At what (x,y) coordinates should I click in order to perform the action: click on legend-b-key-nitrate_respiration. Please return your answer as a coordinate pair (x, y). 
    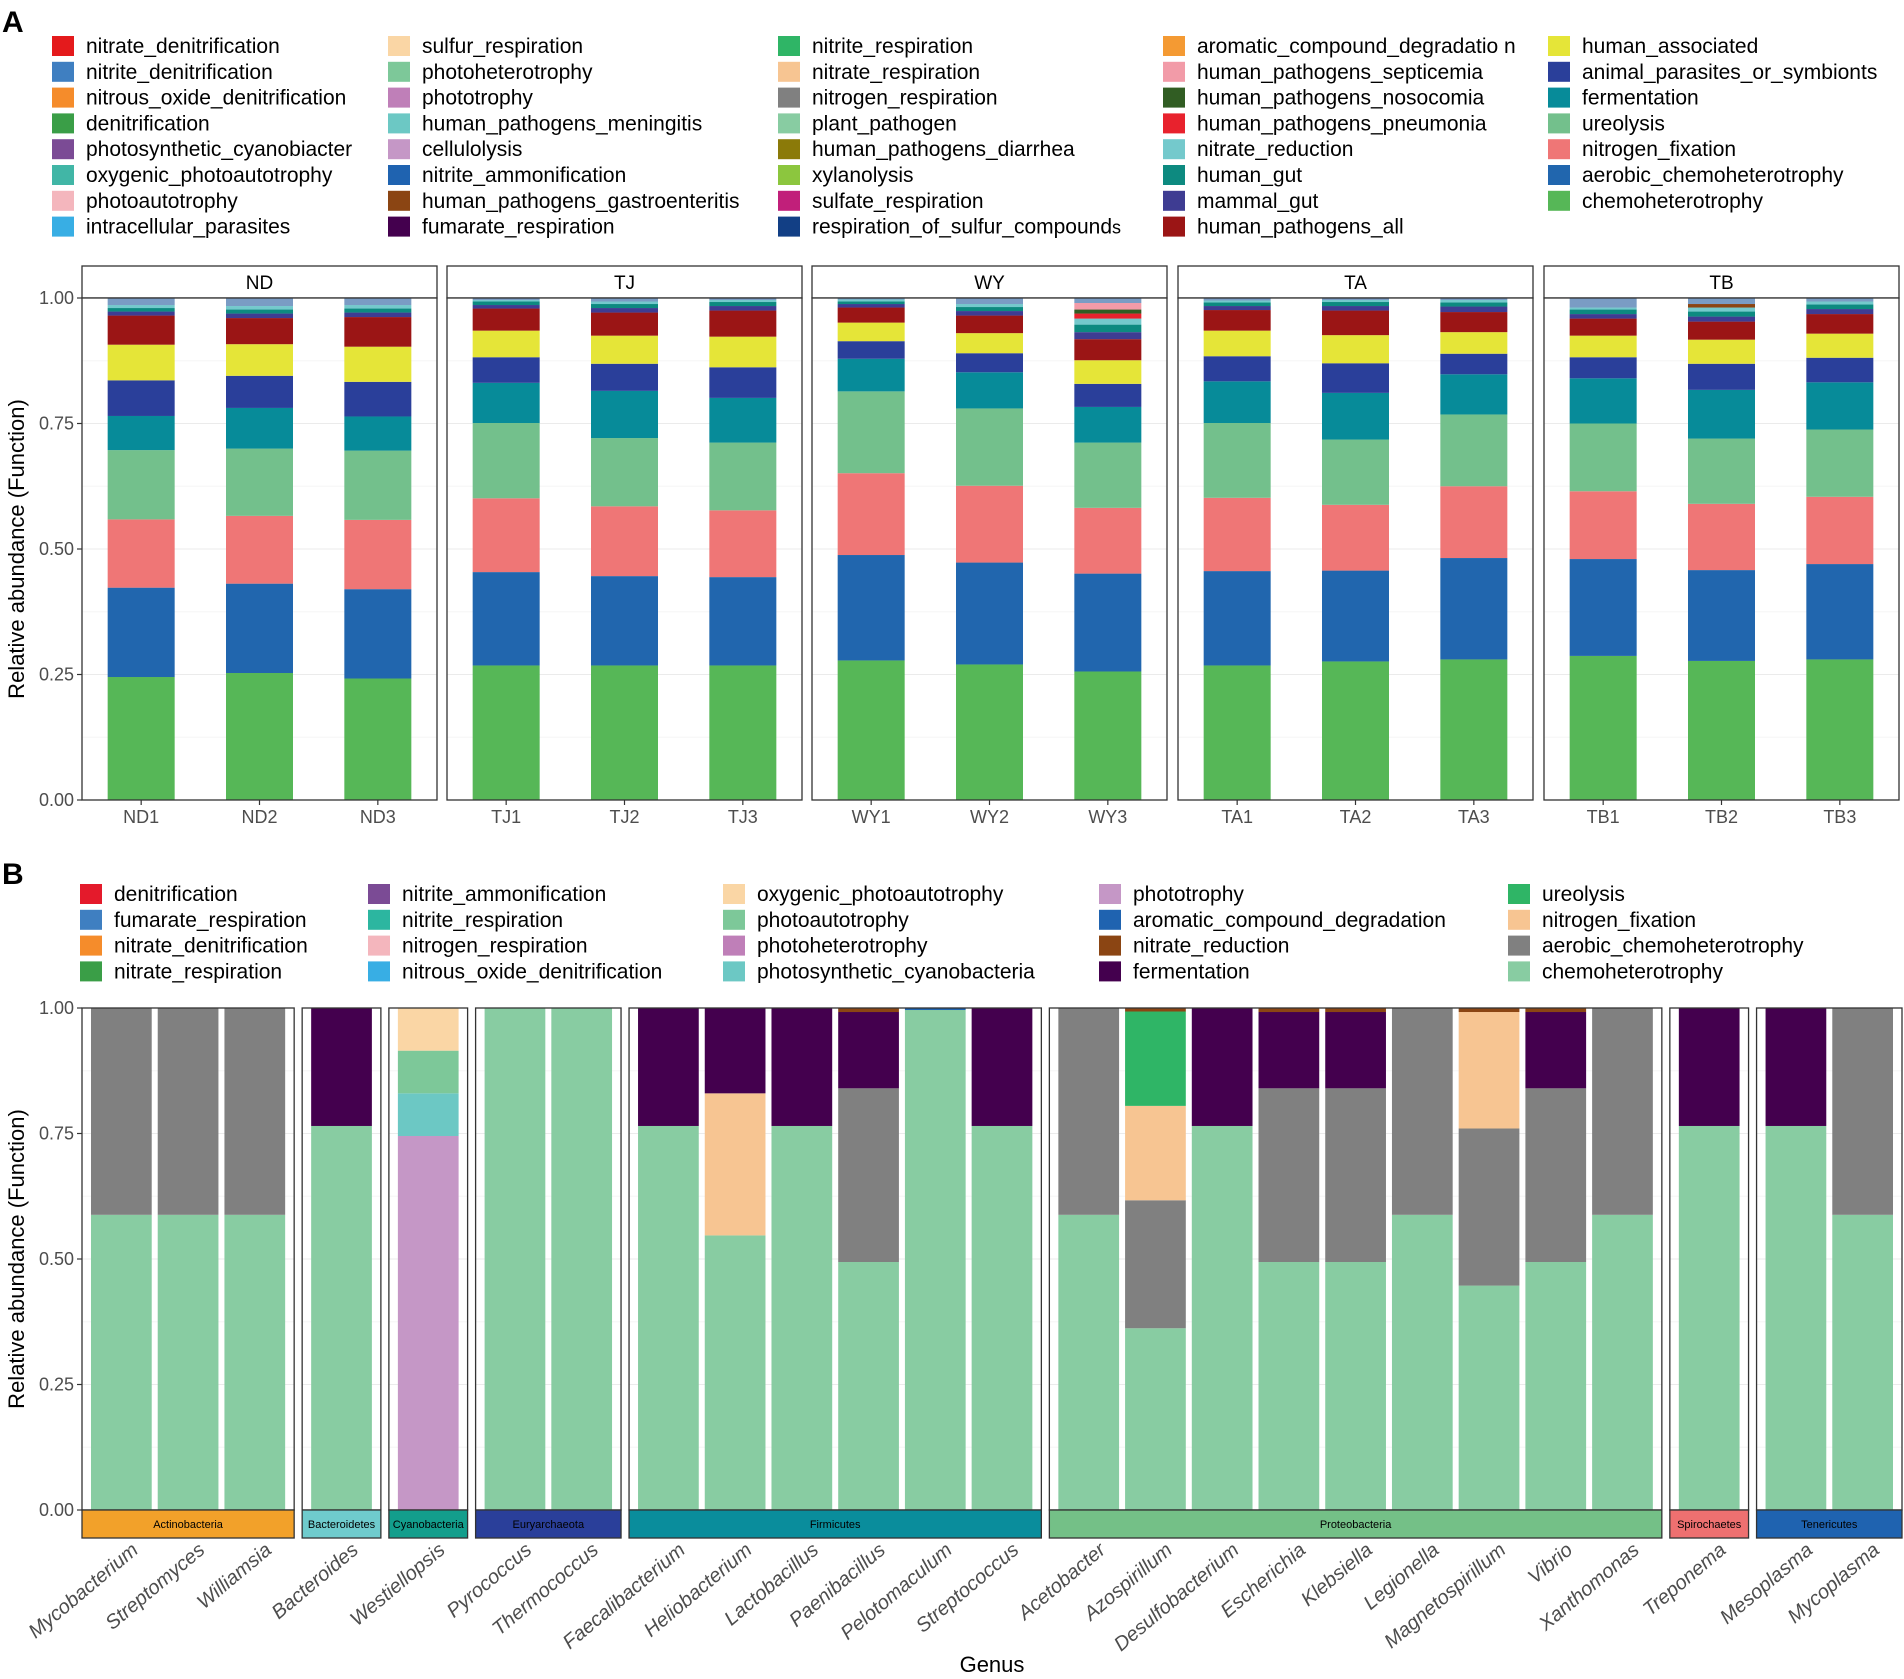
    Looking at the image, I should click on (91, 971).